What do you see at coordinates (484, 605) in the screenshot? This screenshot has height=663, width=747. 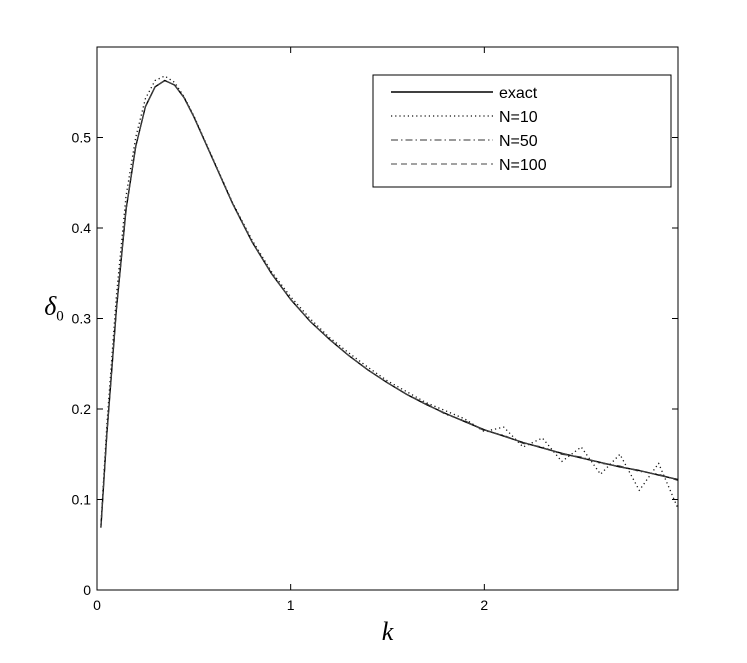 I see `x-tick-label: 2` at bounding box center [484, 605].